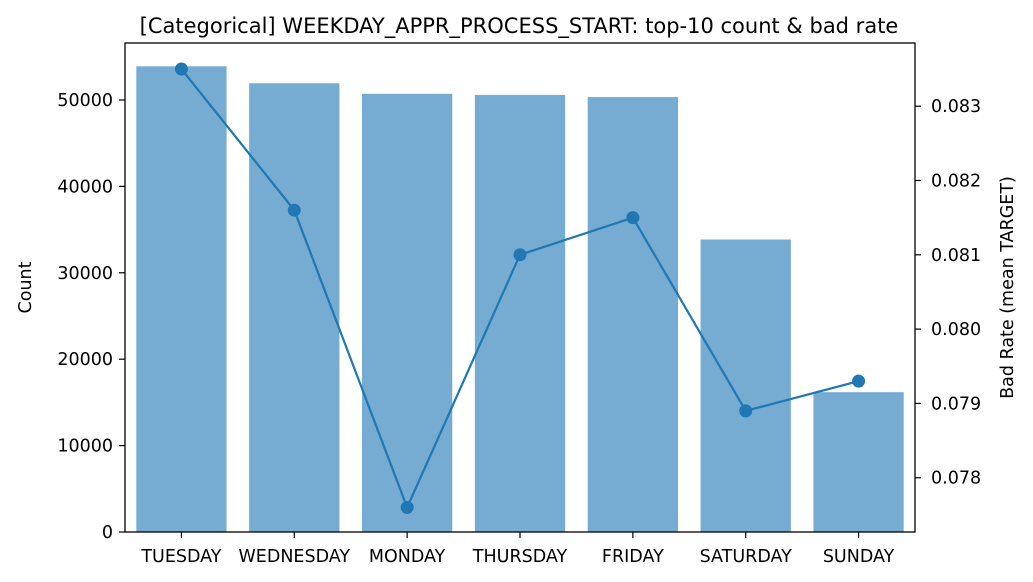 This screenshot has height=582, width=1033. What do you see at coordinates (858, 462) in the screenshot?
I see `bar-sunday` at bounding box center [858, 462].